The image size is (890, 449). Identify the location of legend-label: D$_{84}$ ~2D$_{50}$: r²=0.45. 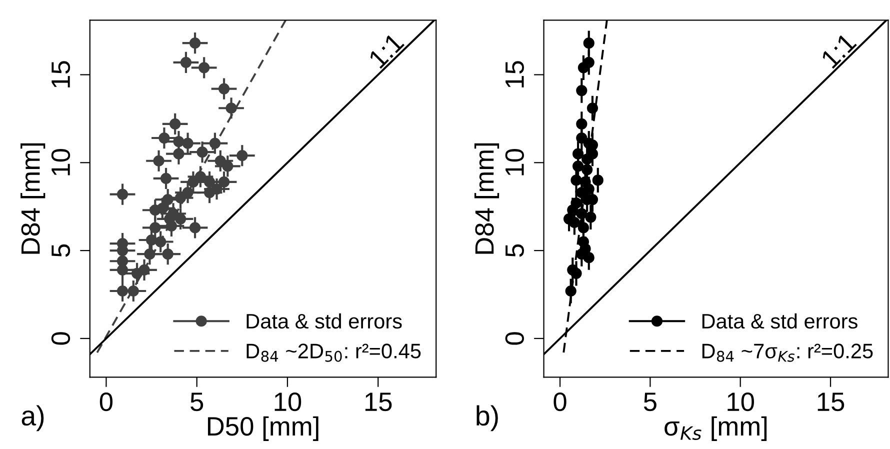
(333, 353).